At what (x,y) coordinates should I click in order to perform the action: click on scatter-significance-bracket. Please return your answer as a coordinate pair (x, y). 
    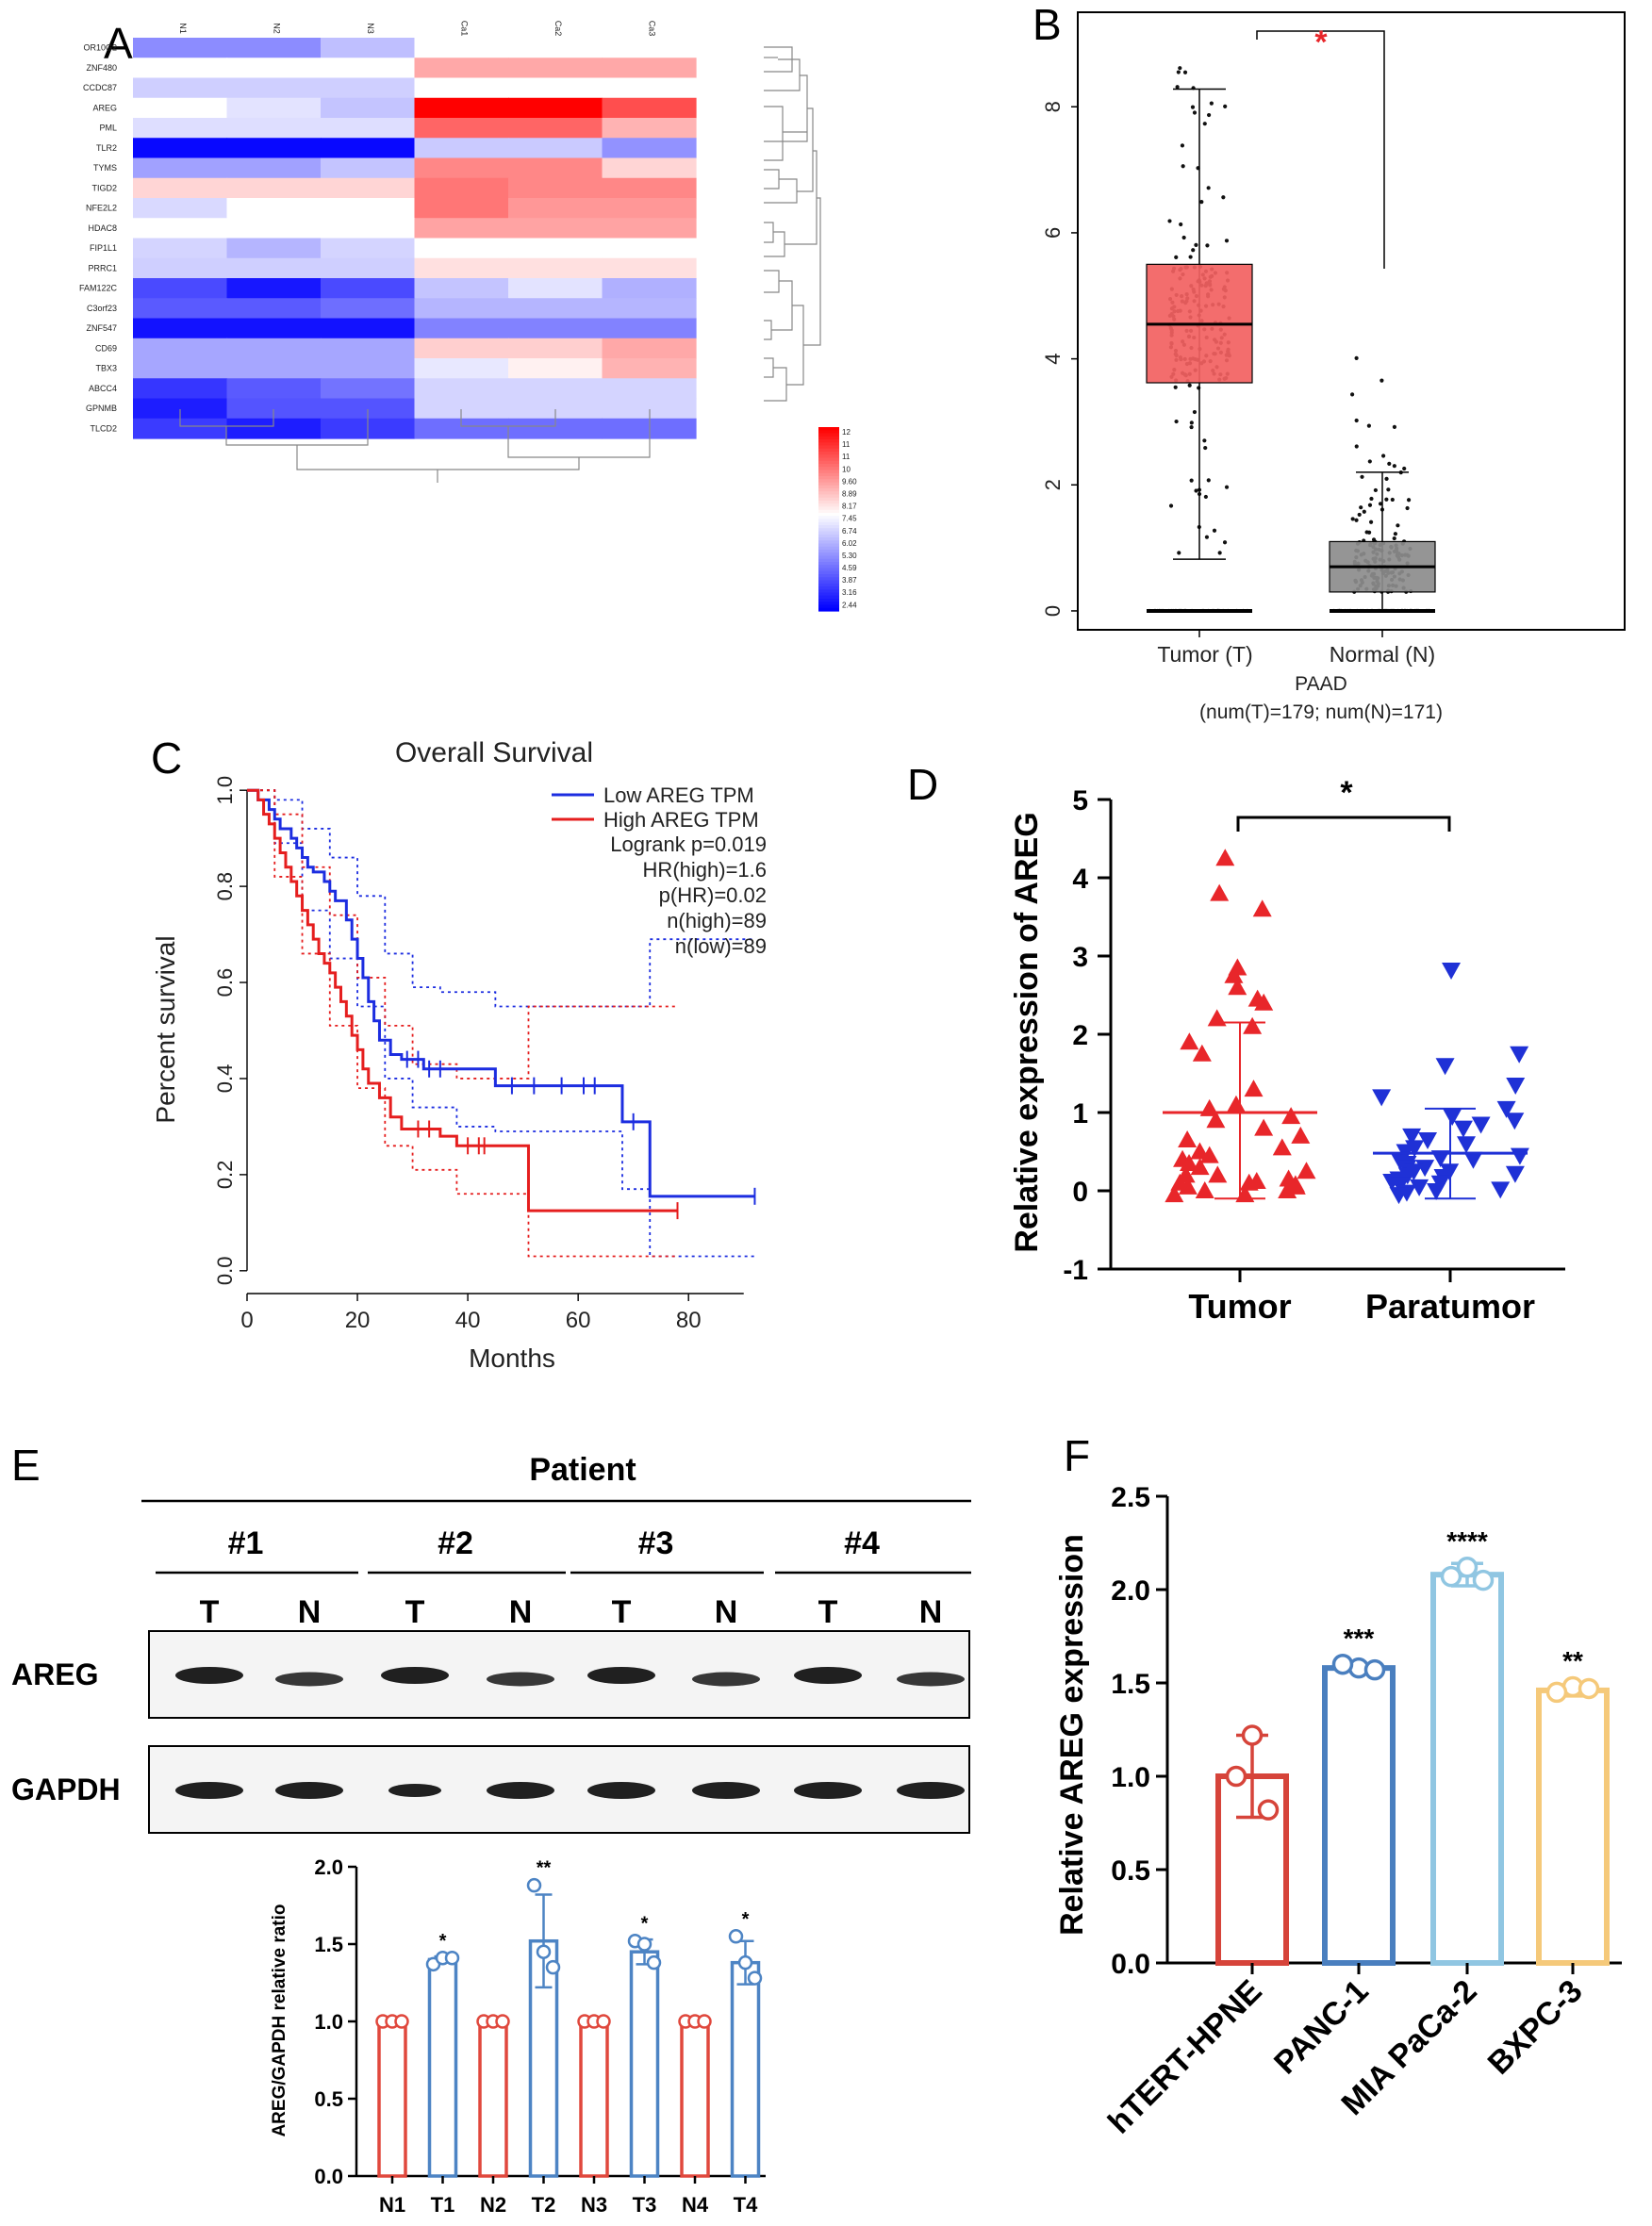
    Looking at the image, I should click on (1343, 824).